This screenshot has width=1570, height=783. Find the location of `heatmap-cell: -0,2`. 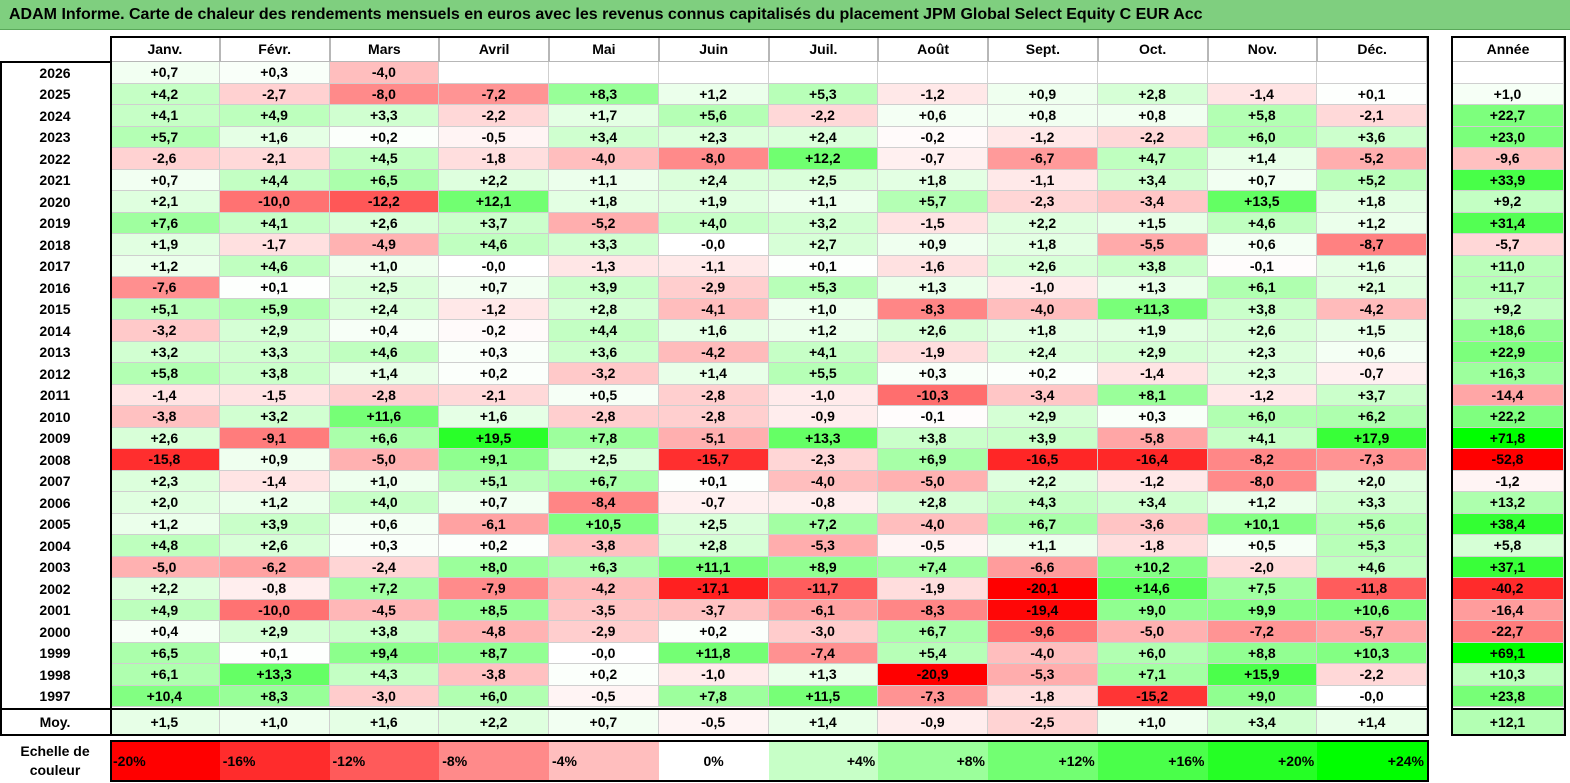

heatmap-cell: -0,2 is located at coordinates (494, 331).